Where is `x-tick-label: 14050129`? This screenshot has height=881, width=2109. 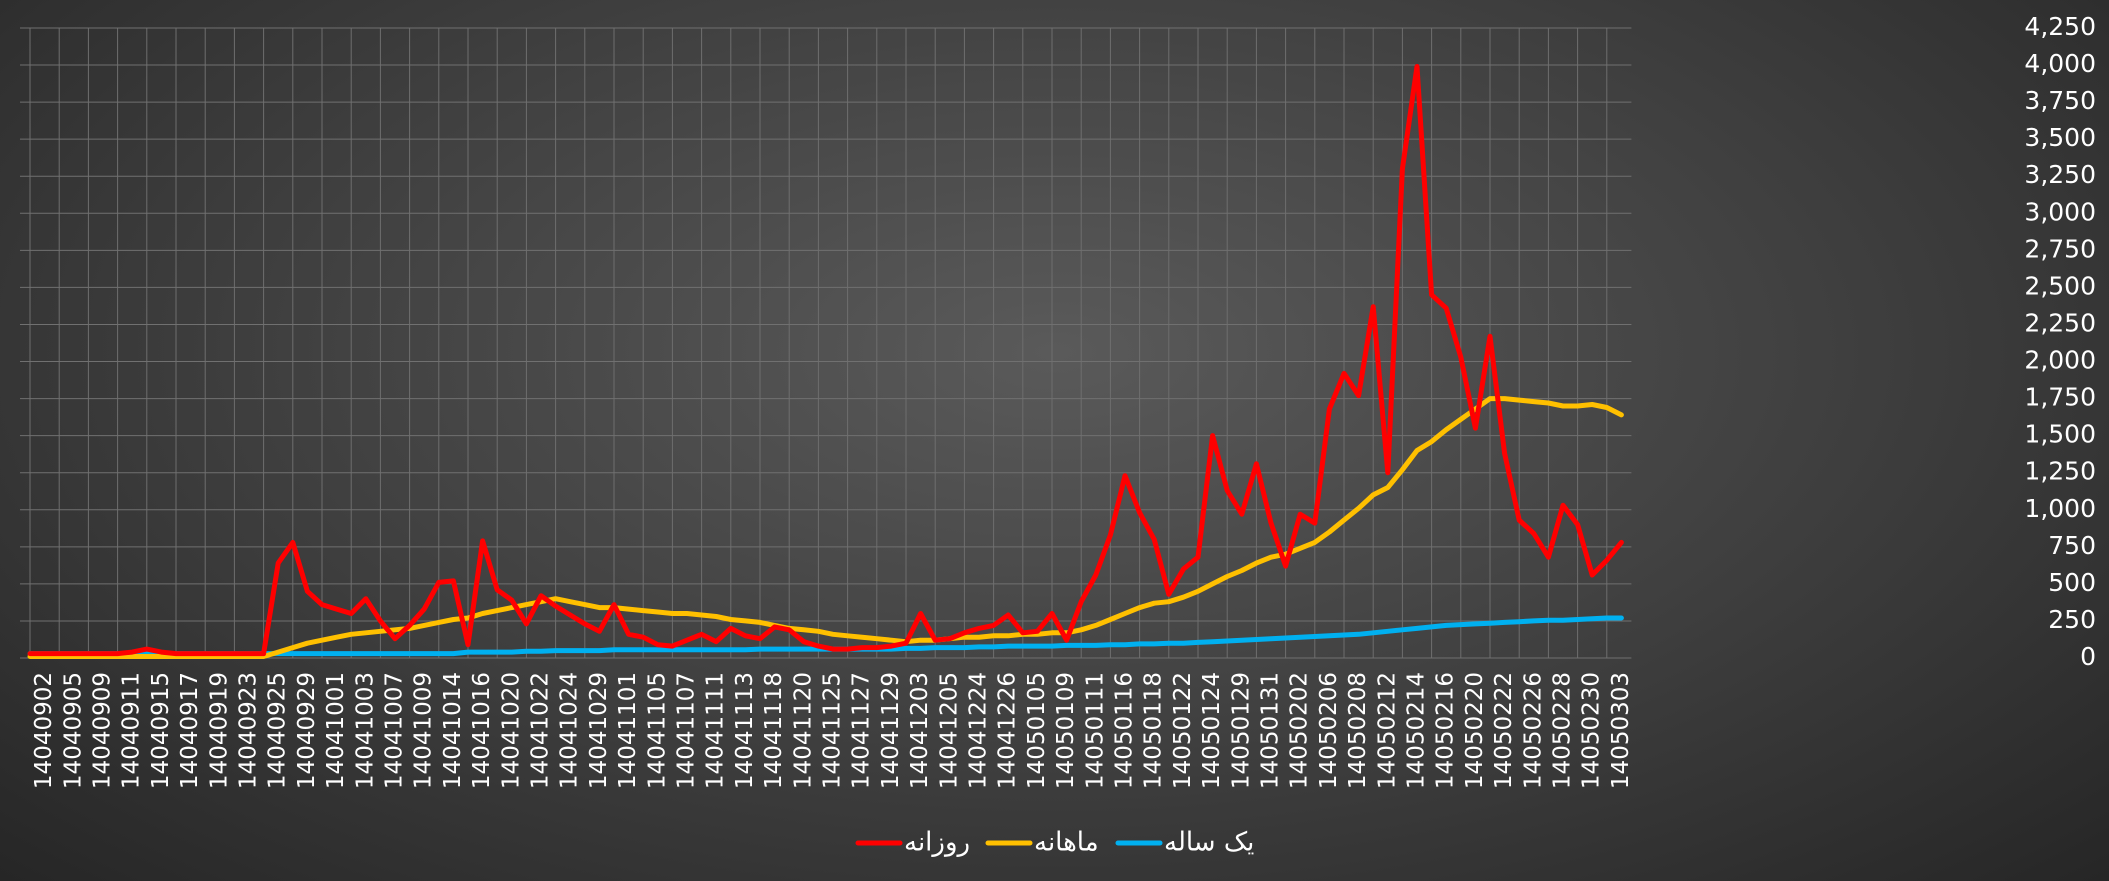 x-tick-label: 14050129 is located at coordinates (1241, 730).